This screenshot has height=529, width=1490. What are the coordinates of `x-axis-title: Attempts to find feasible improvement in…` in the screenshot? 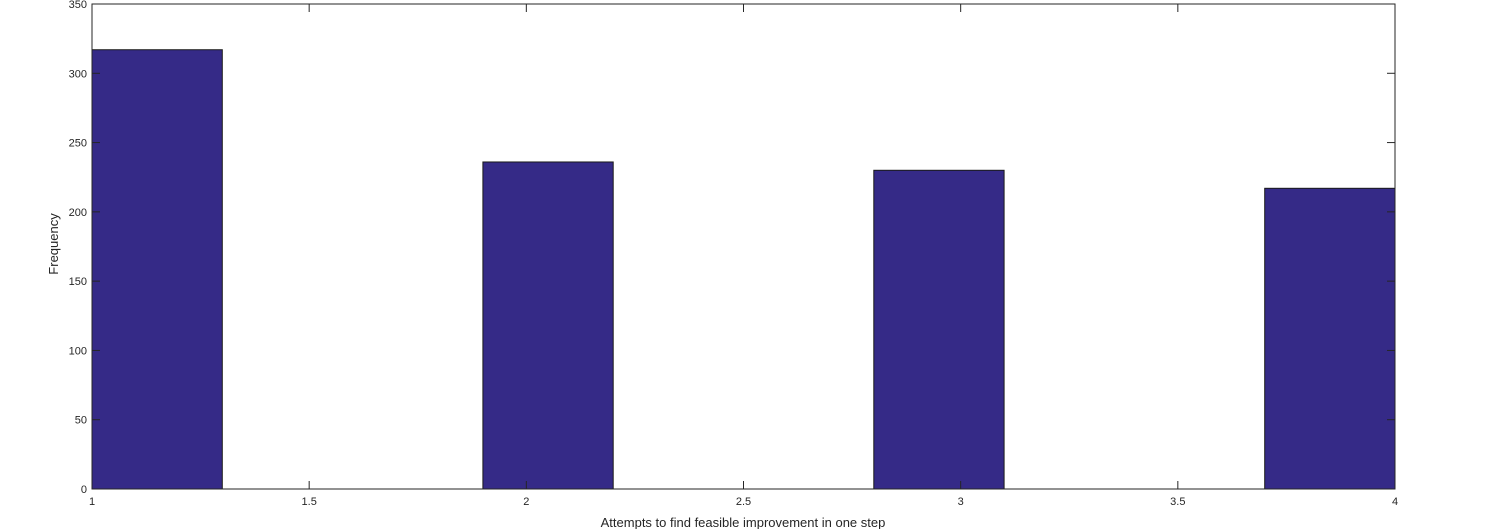 It's located at (743, 522).